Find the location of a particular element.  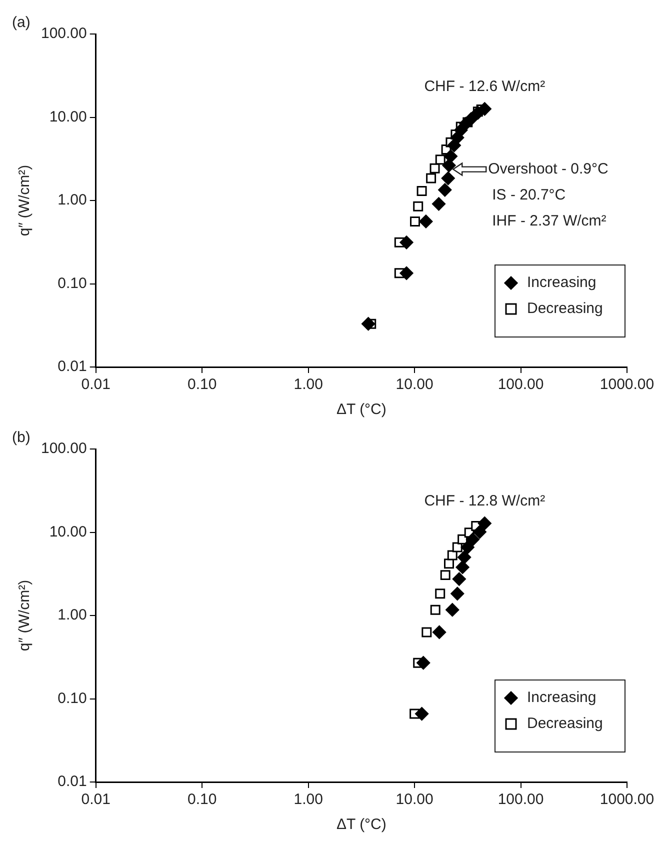

annotation: CHF - 12.8 W/cm² is located at coordinates (485, 501).